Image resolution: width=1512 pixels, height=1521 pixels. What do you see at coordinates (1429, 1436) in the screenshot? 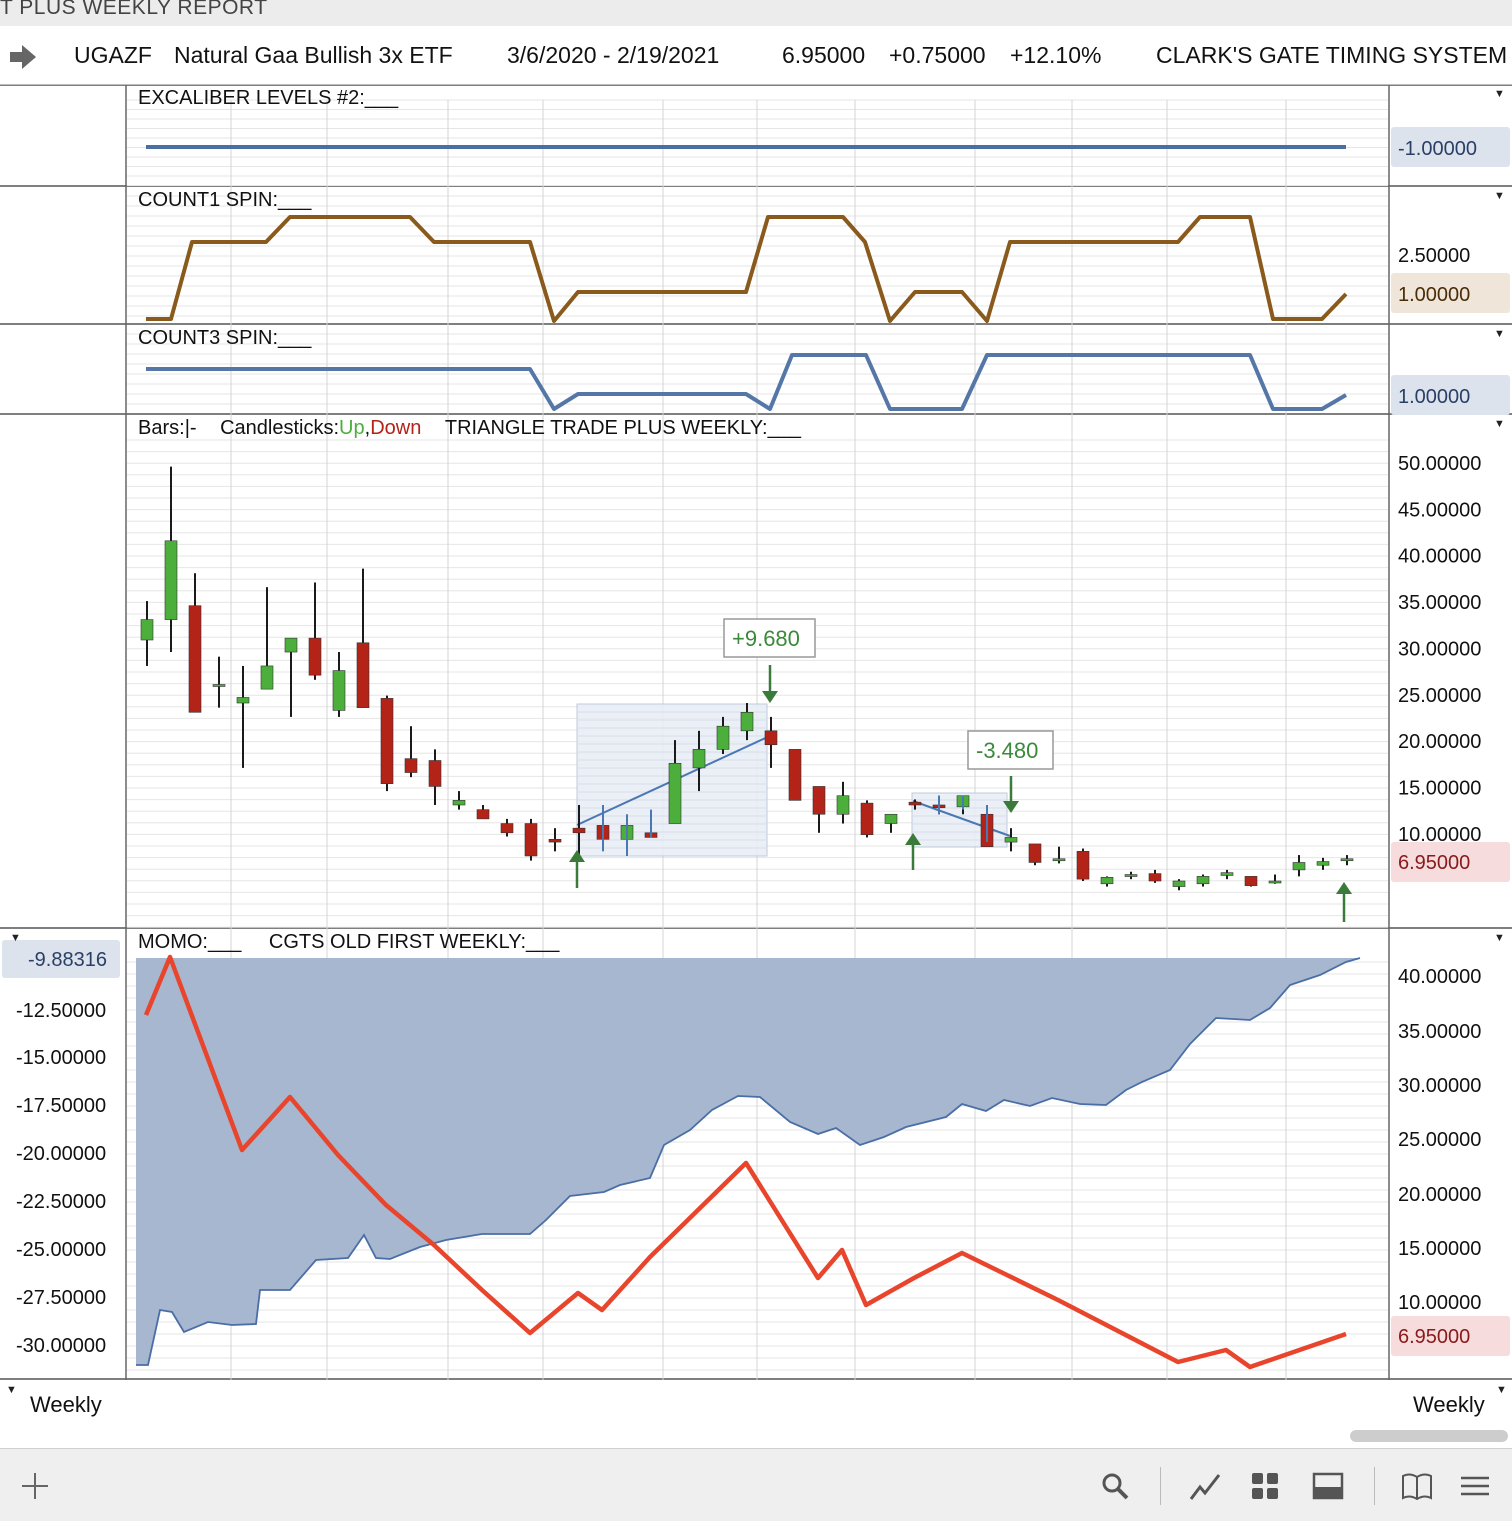
I see `horizontal-scrollbar` at bounding box center [1429, 1436].